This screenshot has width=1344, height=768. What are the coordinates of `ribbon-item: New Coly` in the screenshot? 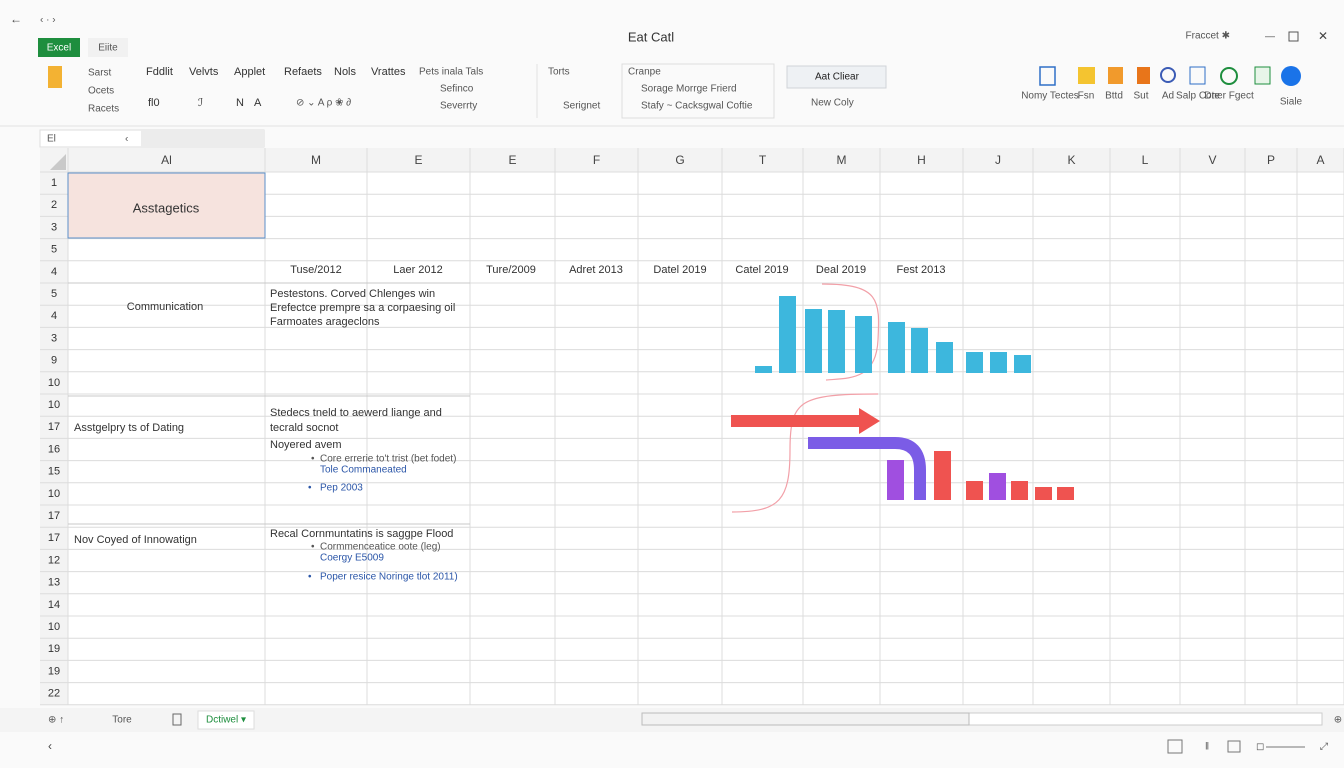 It's located at (832, 103).